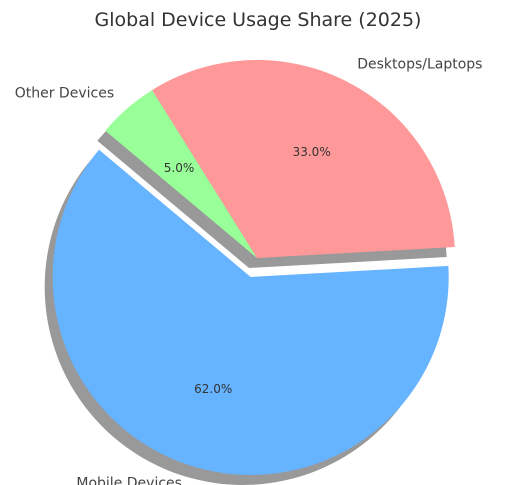  What do you see at coordinates (312, 152) in the screenshot?
I see `pct-label-desktops-laptops: 33.0%` at bounding box center [312, 152].